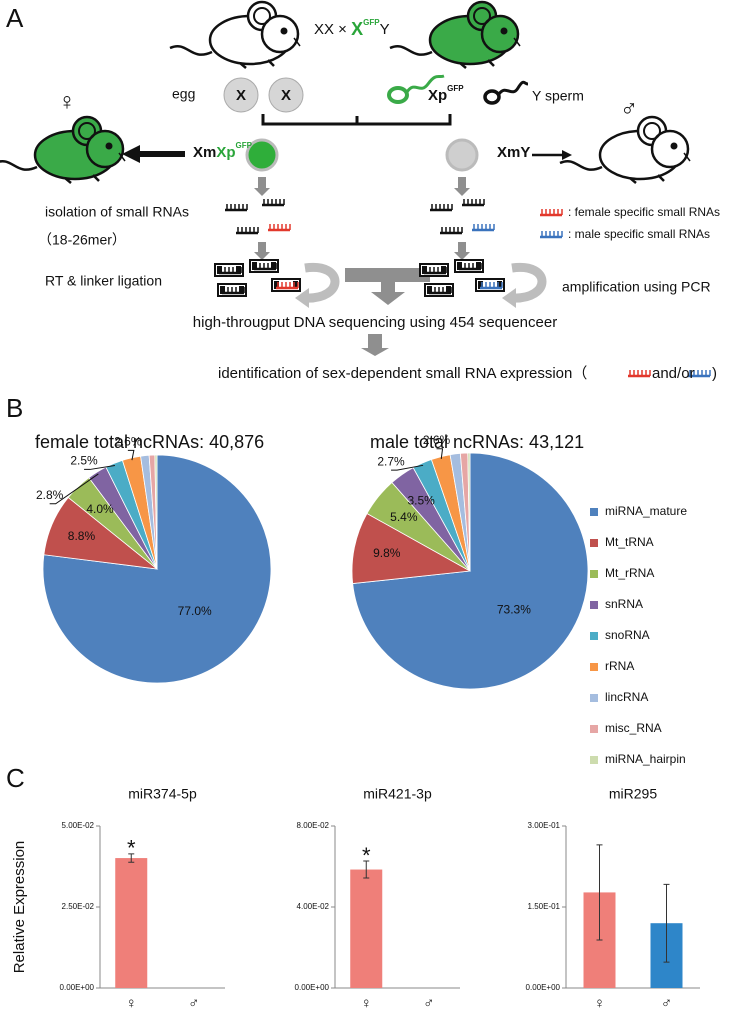  I want to click on legend-label: rRNA, so click(619, 666).